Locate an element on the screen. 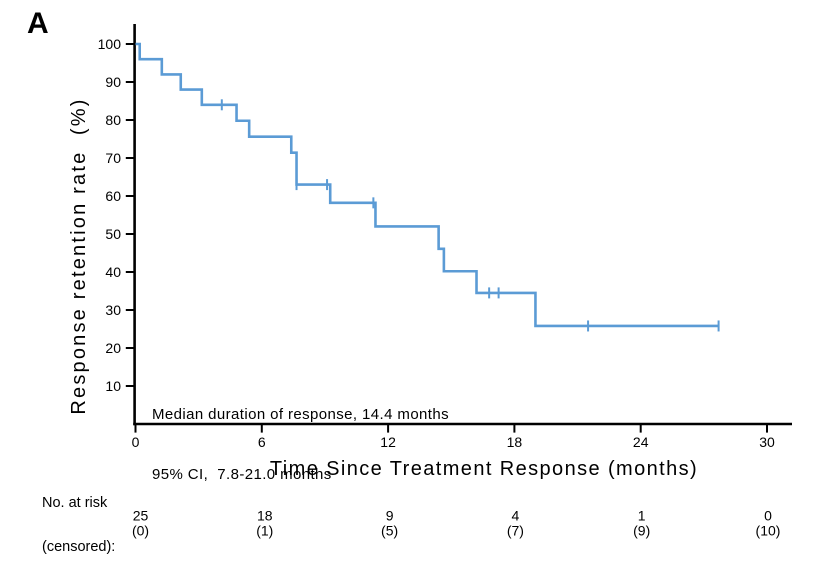 Image resolution: width=839 pixels, height=563 pixels. annotation-line-1: Median duration of response, 14.4 months is located at coordinates (301, 414).